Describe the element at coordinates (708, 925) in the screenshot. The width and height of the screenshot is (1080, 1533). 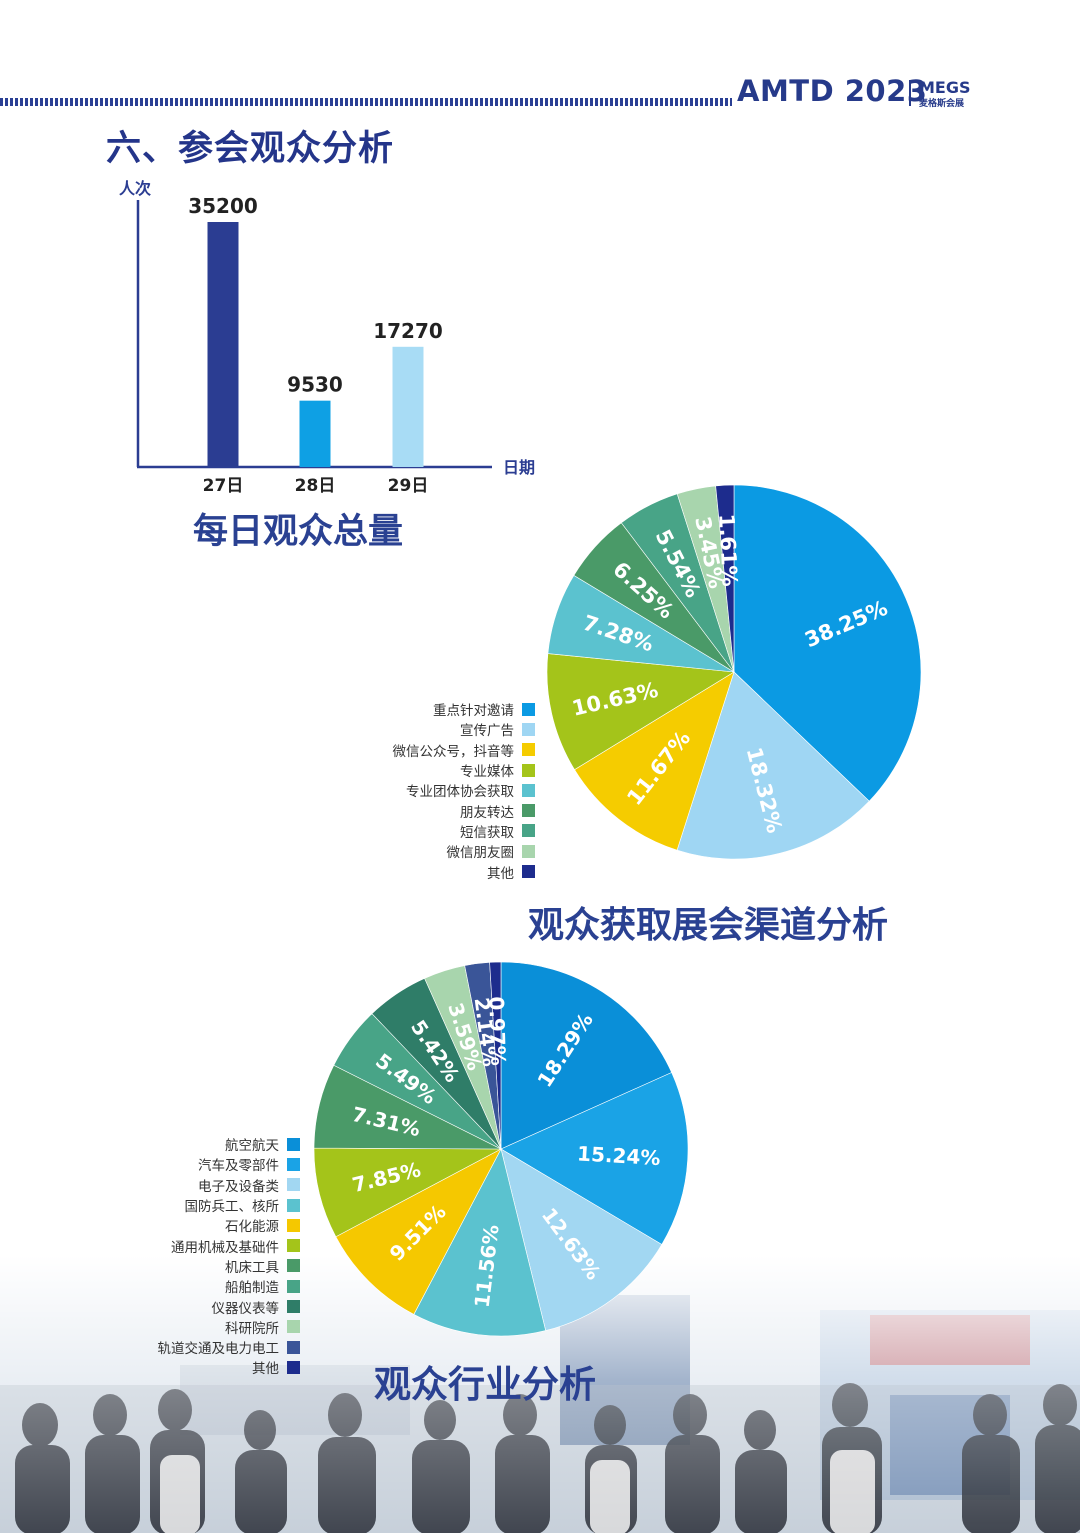
I see `channel-pie-title: 观众获取展会渠道分析` at that location.